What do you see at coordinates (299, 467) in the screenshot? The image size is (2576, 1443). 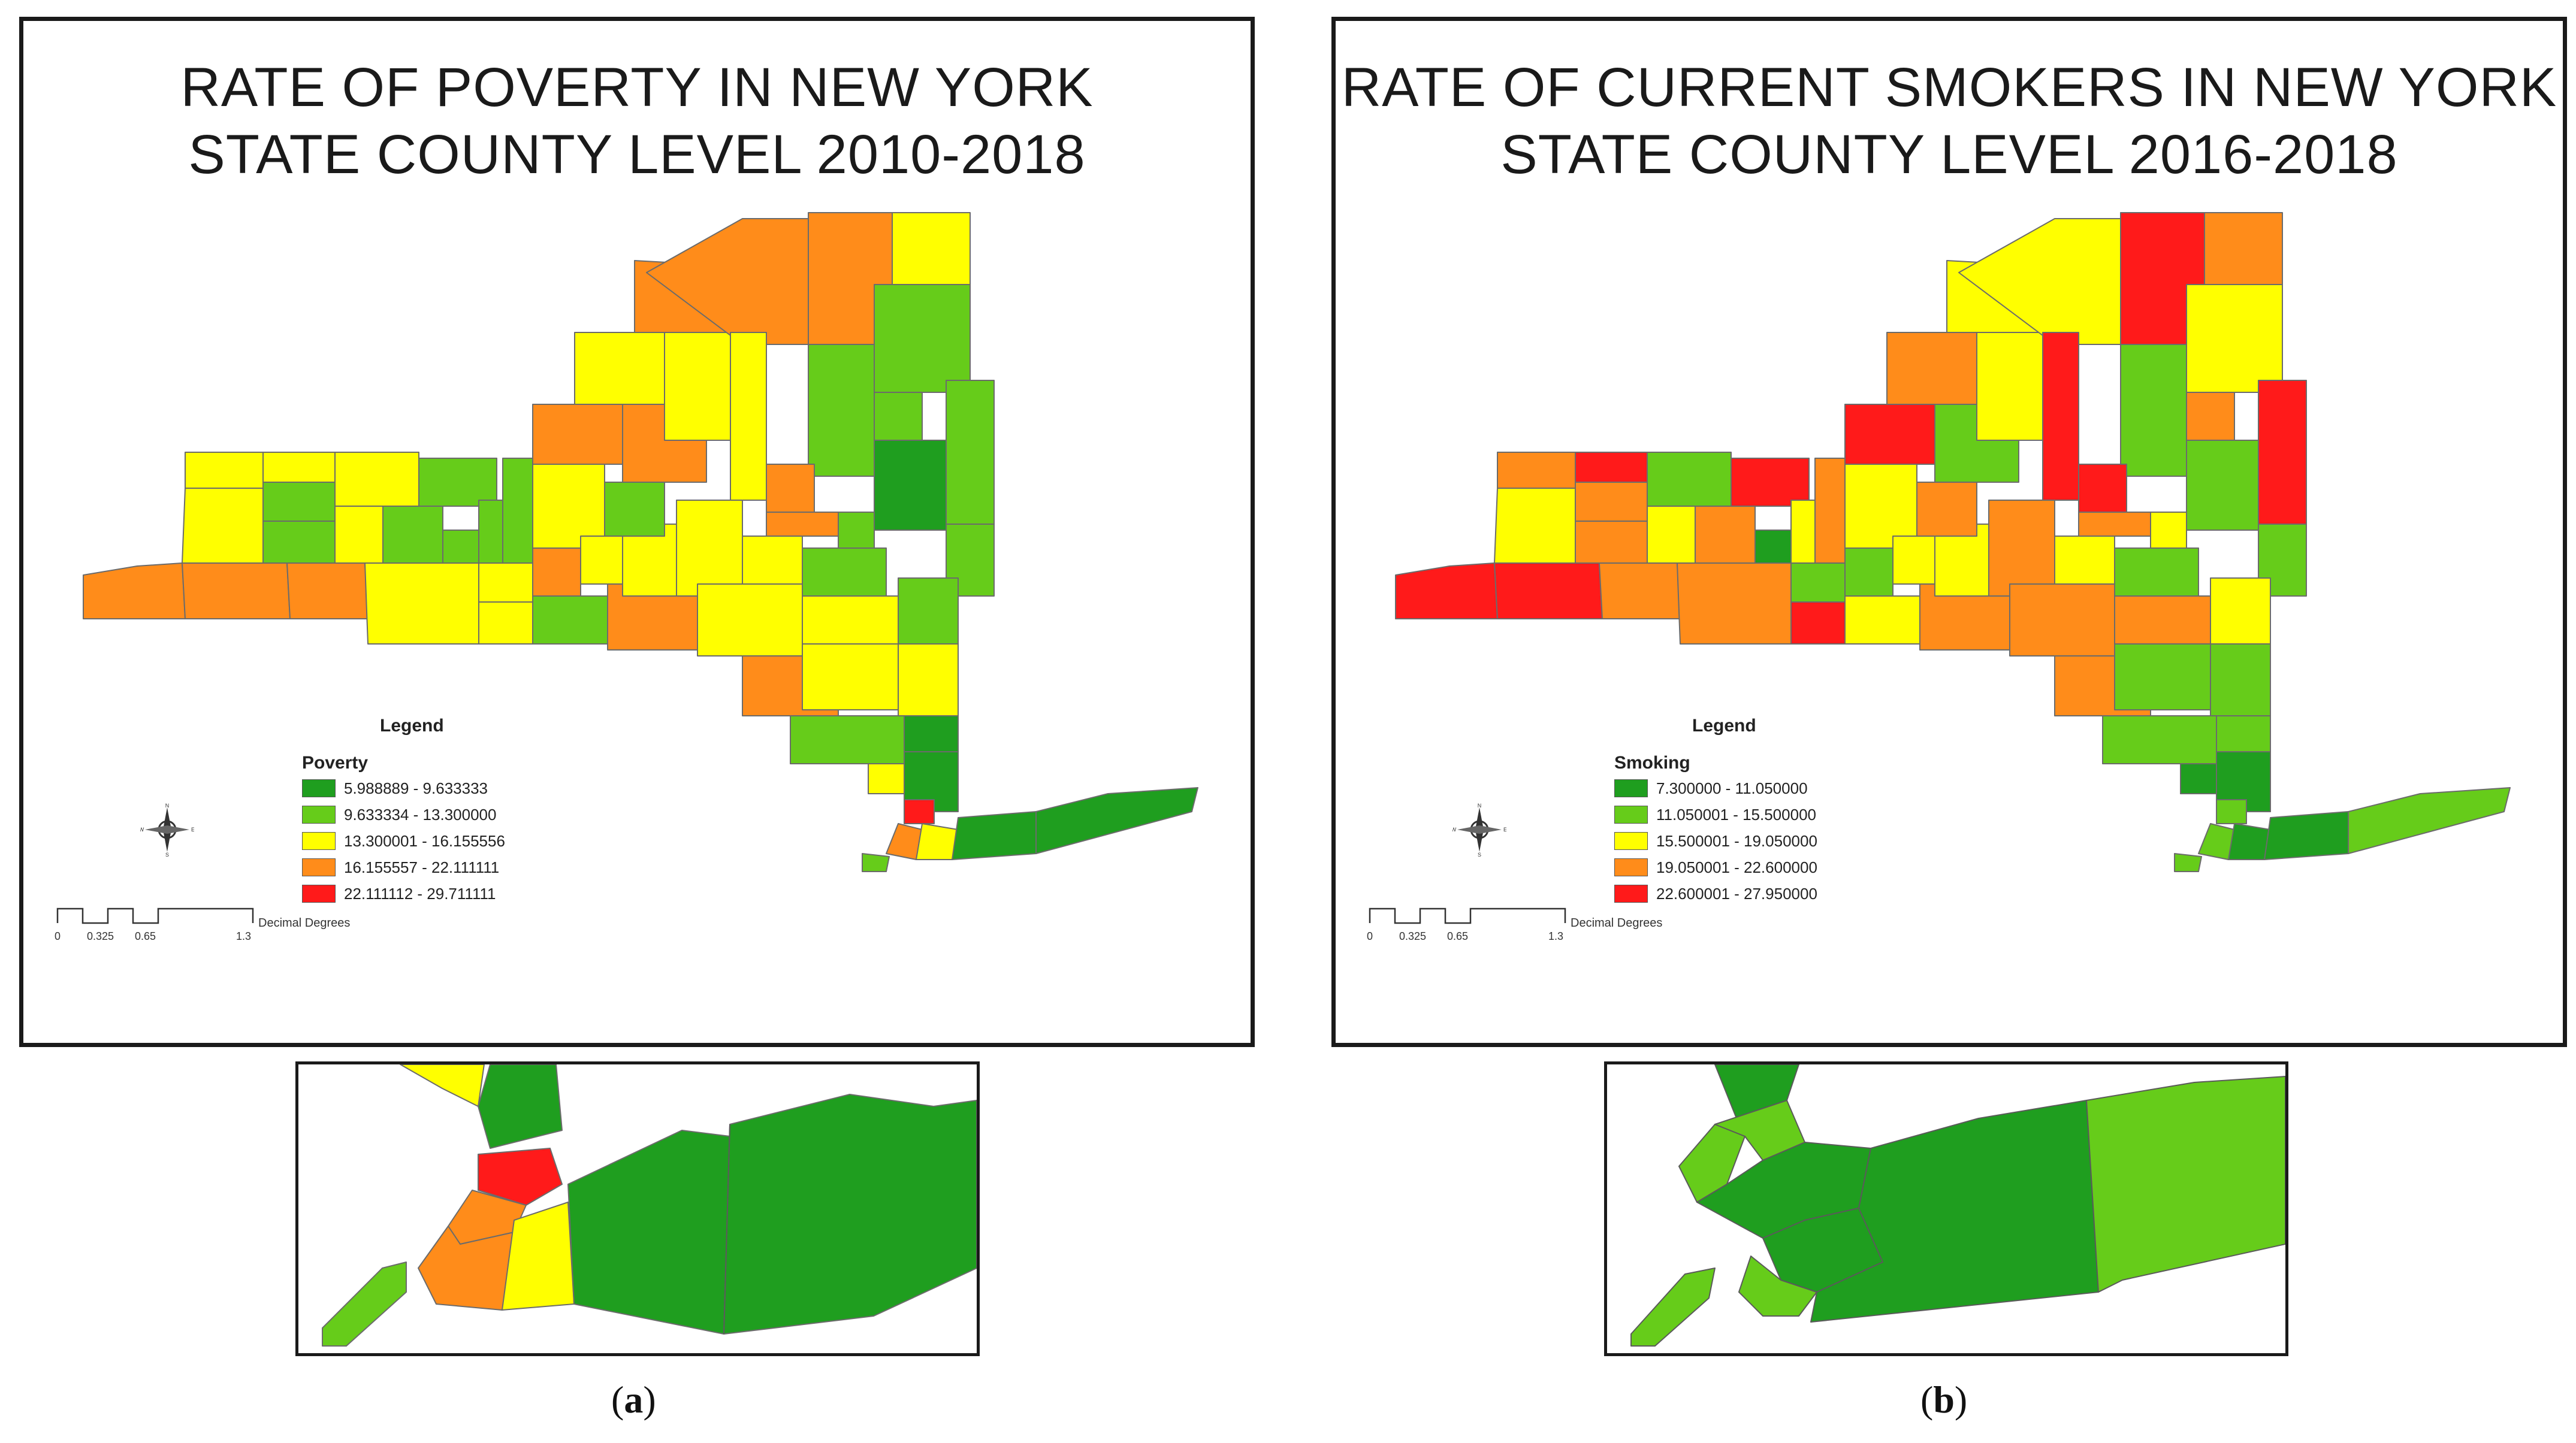 I see `county-orleans` at bounding box center [299, 467].